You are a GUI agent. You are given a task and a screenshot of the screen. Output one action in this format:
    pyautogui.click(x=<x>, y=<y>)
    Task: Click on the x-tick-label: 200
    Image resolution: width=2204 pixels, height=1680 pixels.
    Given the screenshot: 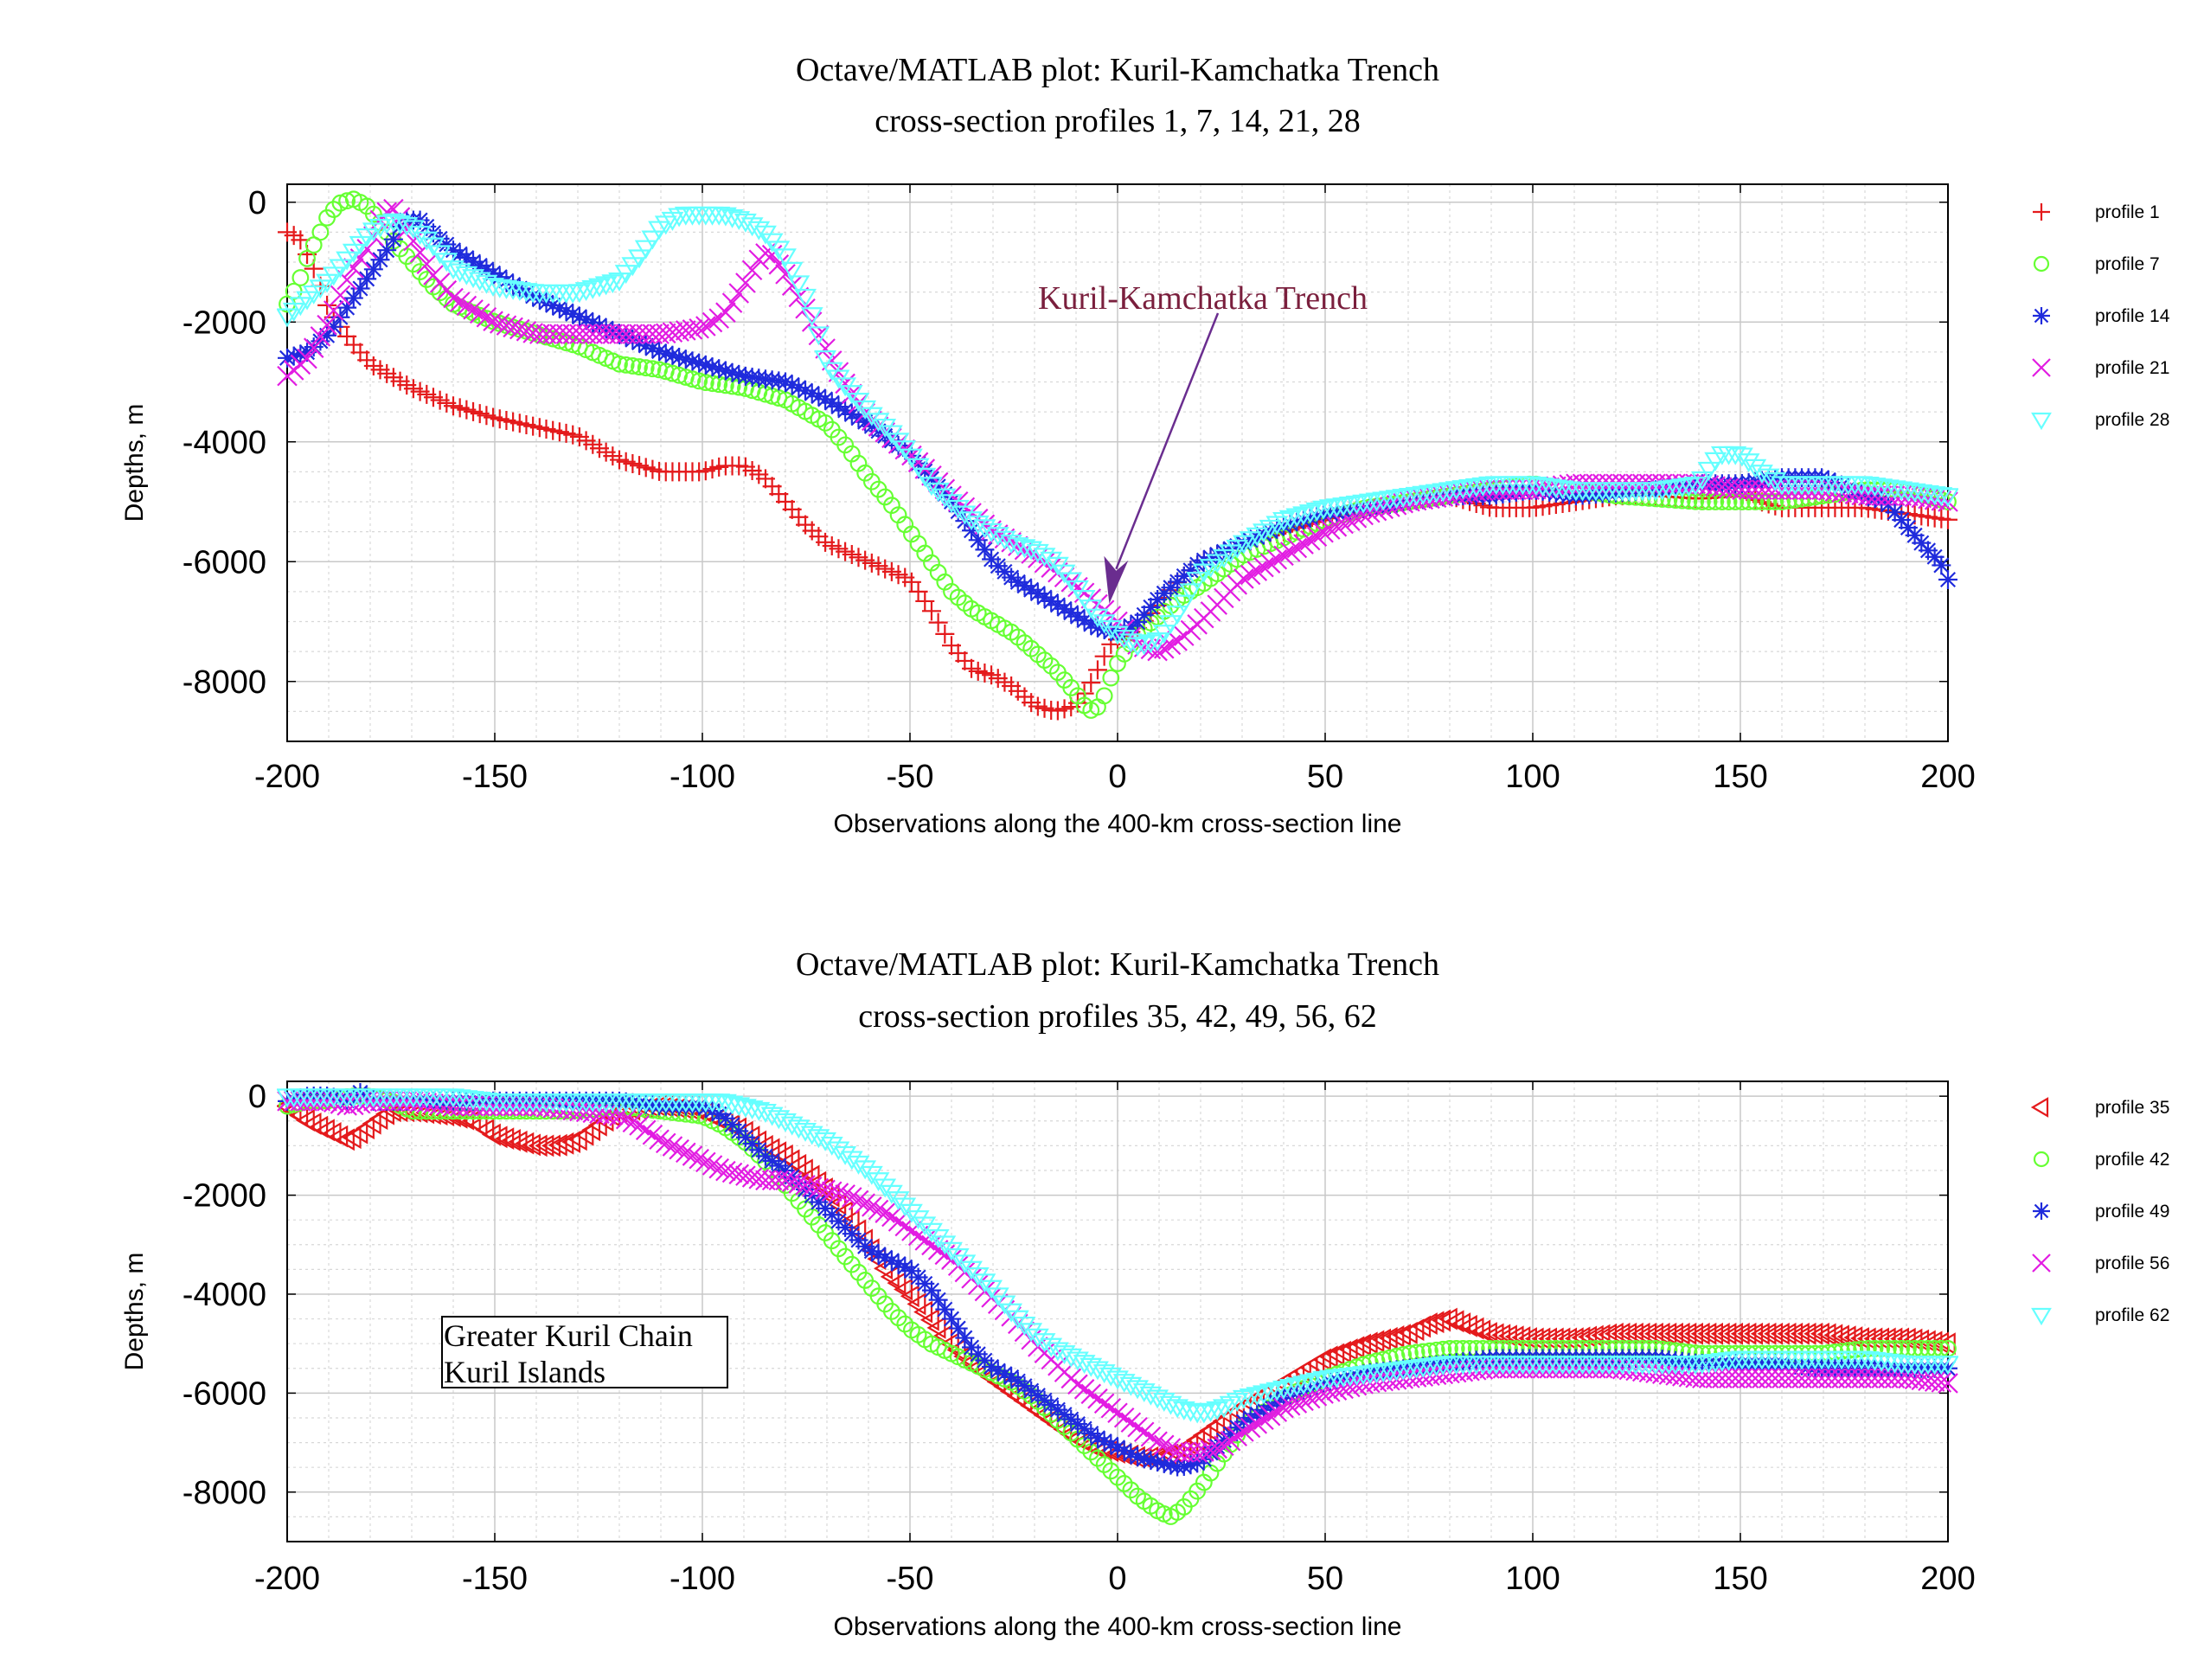 What is the action you would take?
    pyautogui.click(x=1947, y=1579)
    